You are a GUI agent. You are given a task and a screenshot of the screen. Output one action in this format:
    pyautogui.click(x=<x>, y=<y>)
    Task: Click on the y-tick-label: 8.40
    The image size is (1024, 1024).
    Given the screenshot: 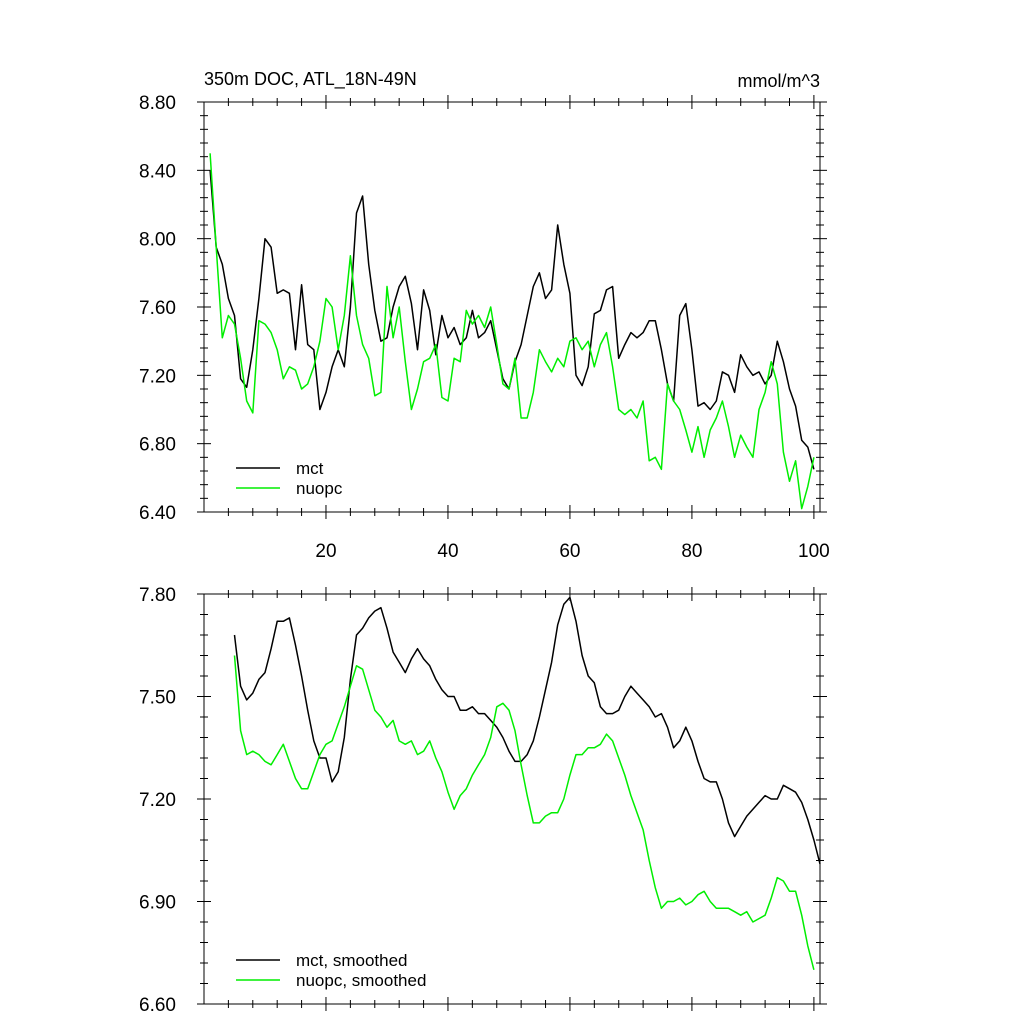 What is the action you would take?
    pyautogui.click(x=157, y=171)
    